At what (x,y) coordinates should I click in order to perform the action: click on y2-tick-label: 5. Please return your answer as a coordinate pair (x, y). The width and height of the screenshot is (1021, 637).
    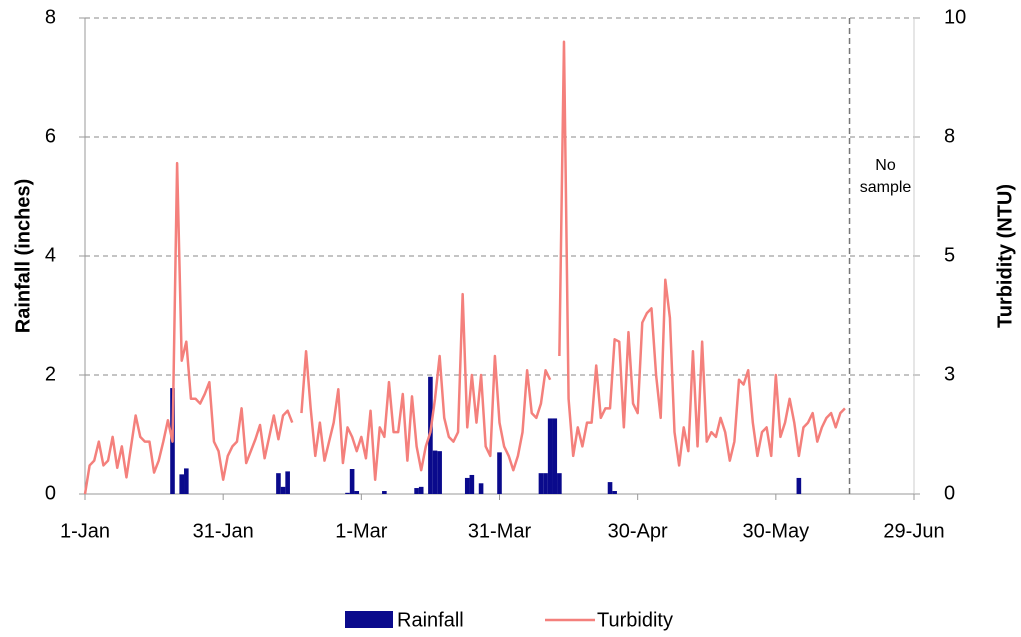
    Looking at the image, I should click on (949, 255).